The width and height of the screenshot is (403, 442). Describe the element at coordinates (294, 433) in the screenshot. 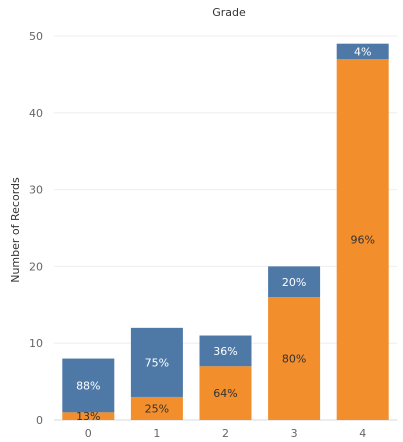

I see `x-tick-label-3: 3` at that location.